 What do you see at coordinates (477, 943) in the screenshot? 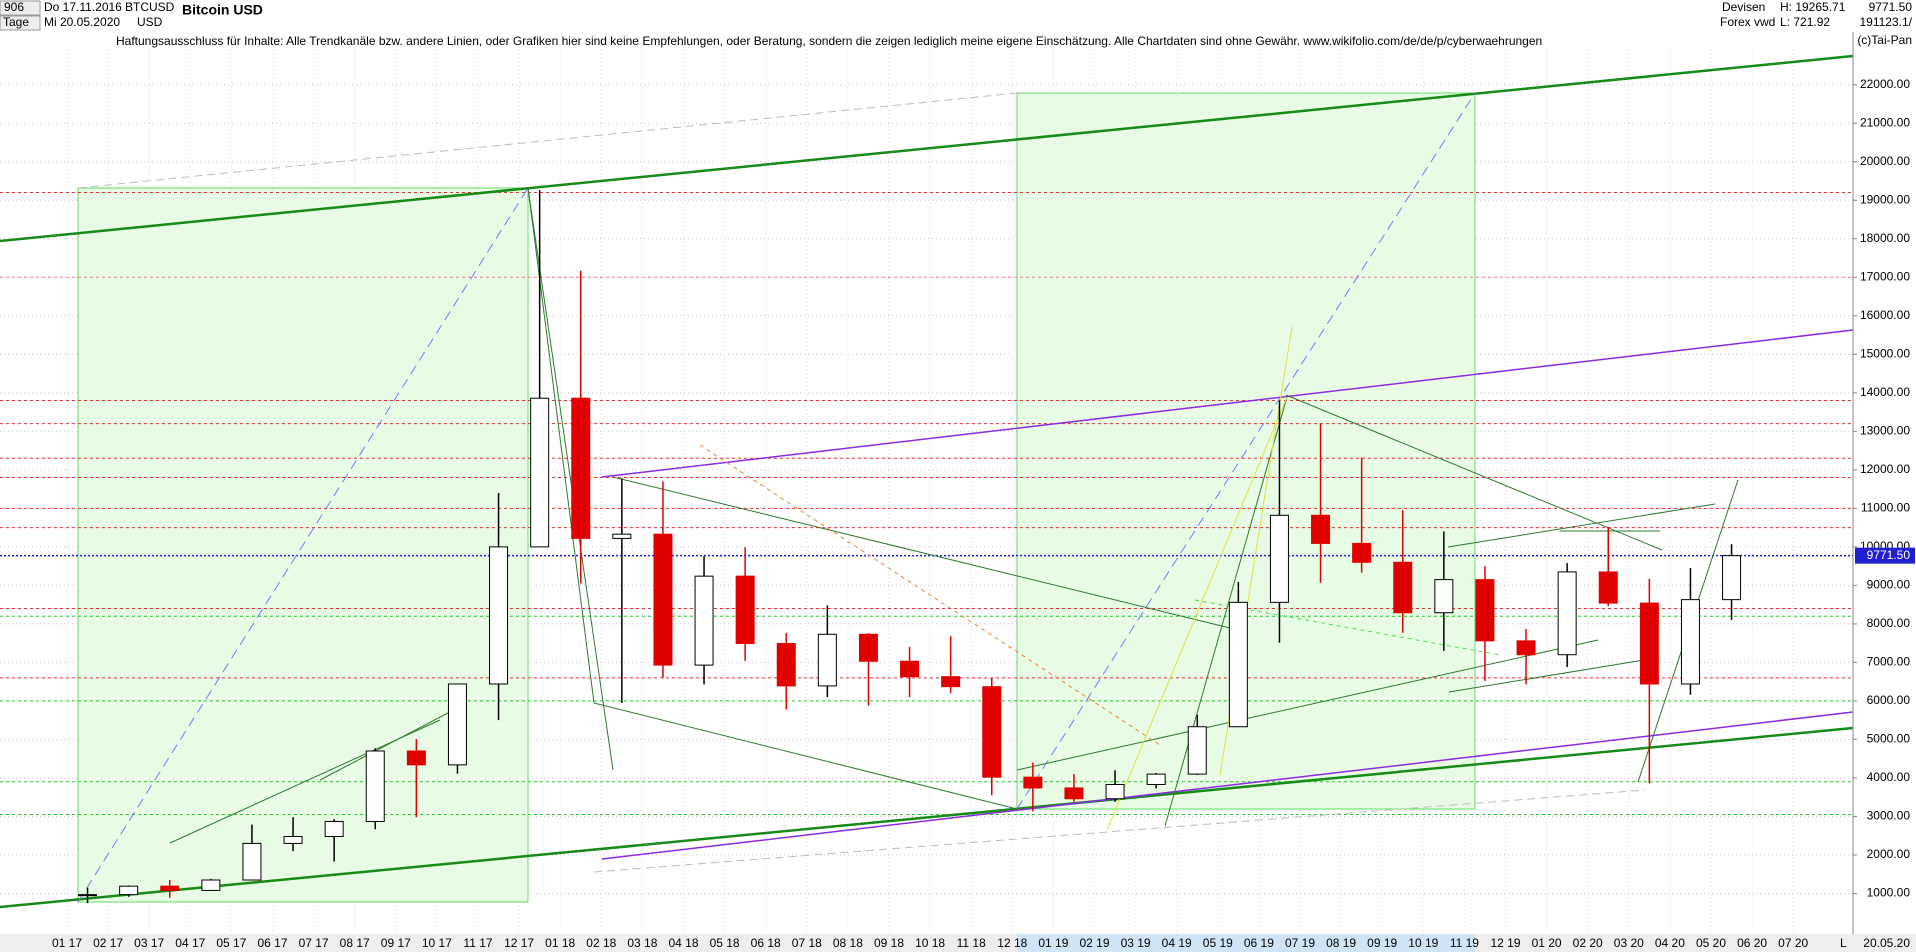
I see `x-tick-label: 11 17` at bounding box center [477, 943].